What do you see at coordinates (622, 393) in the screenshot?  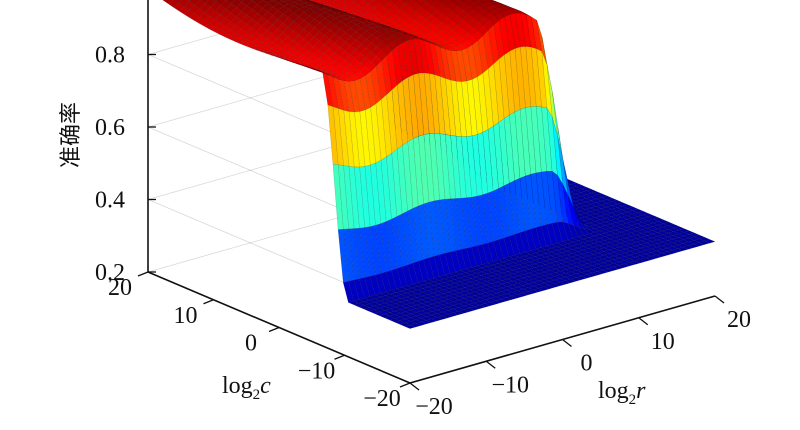 I see `y-axis-label: log2r` at bounding box center [622, 393].